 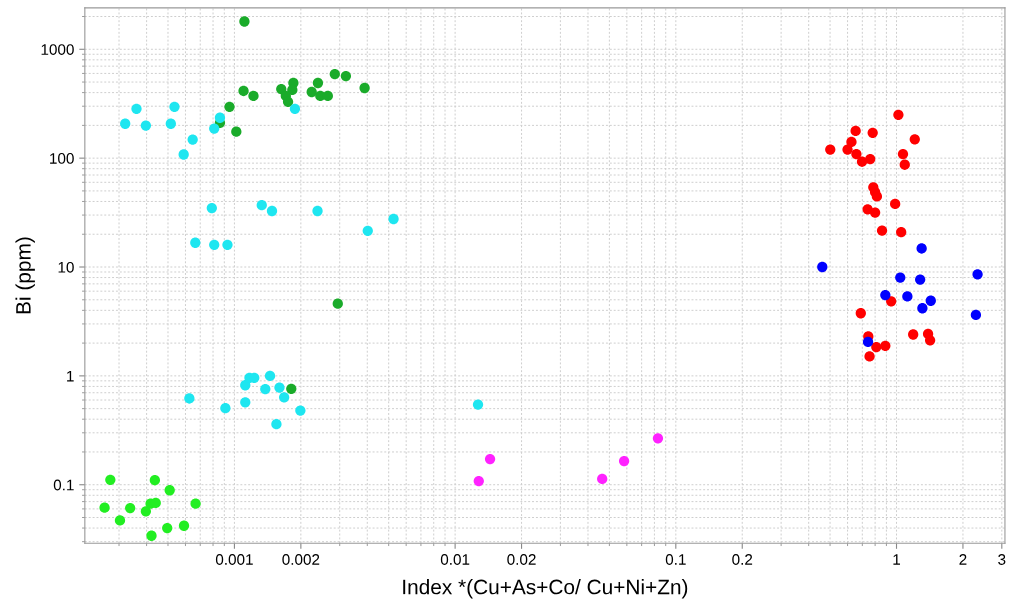 What do you see at coordinates (545, 589) in the screenshot?
I see `x-axis-title: Index *(Cu+As+Co/ Cu+Ni+Zn)` at bounding box center [545, 589].